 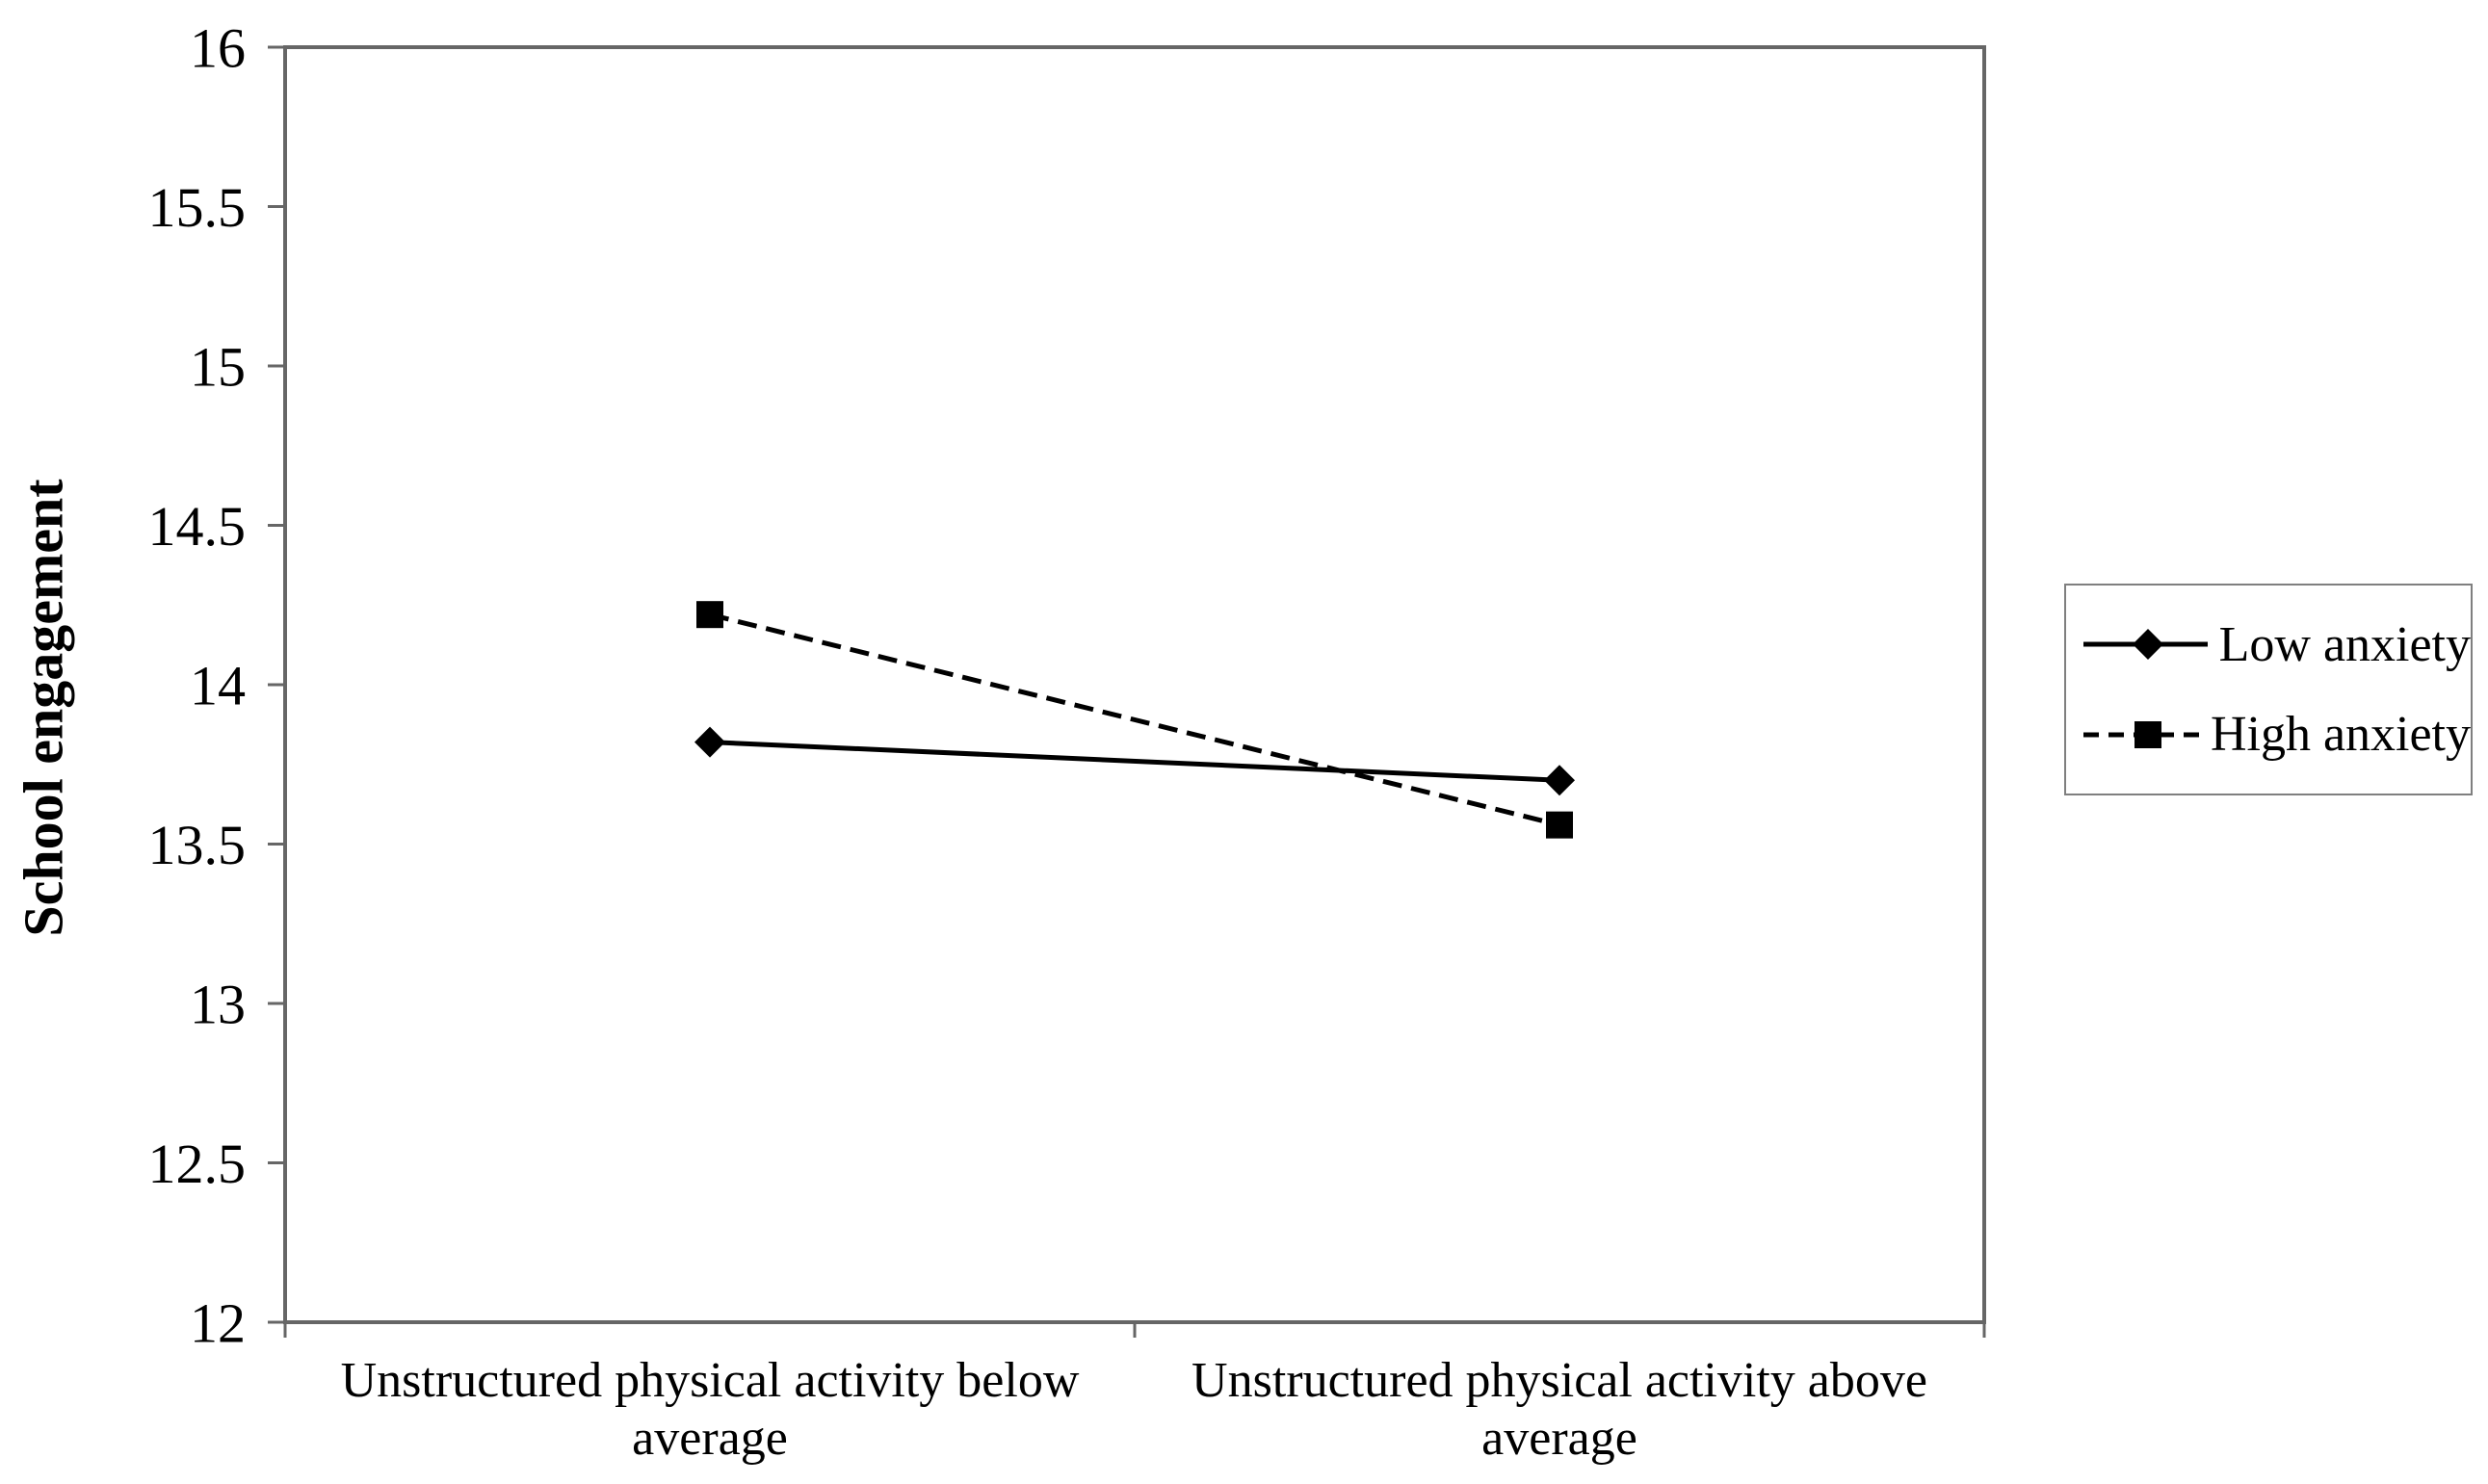 I want to click on y-tick-label: 15, so click(x=218, y=366).